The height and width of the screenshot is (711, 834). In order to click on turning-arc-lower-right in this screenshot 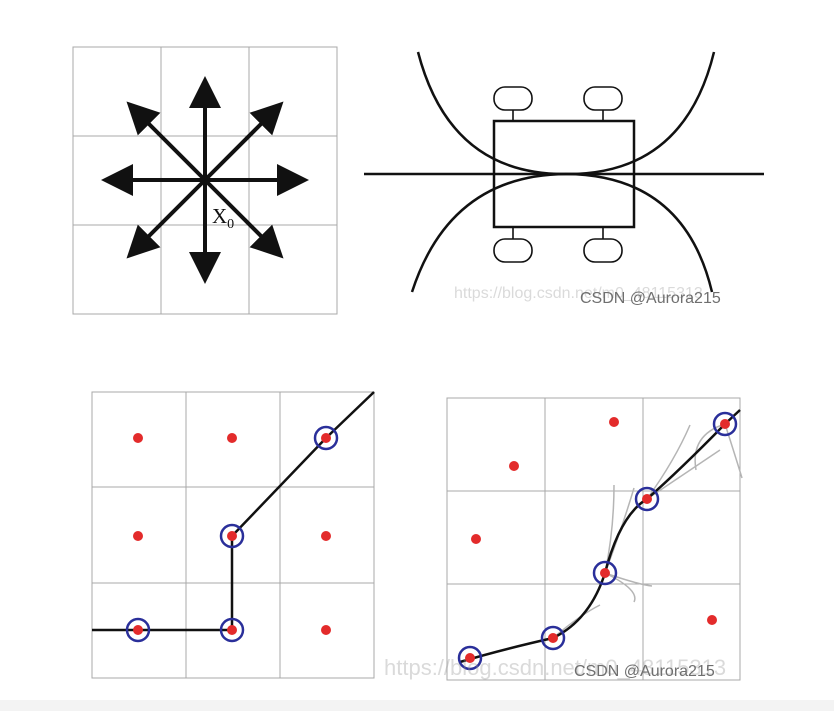, I will do `click(639, 233)`.